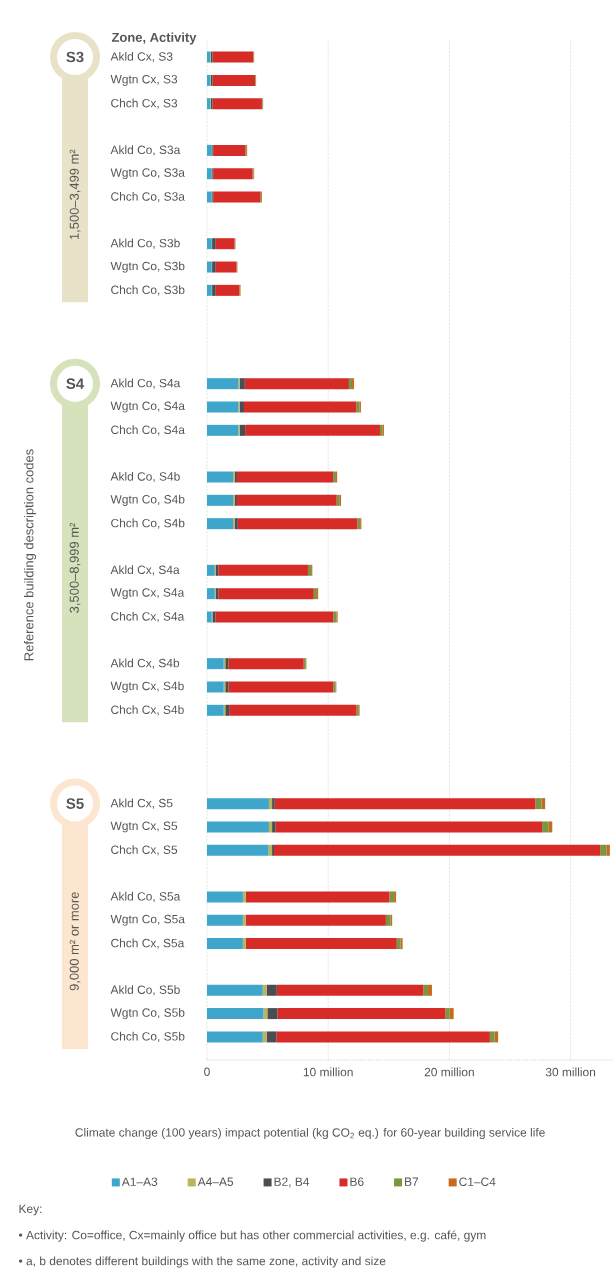 This screenshot has height=1278, width=613. Describe the element at coordinates (145, 150) in the screenshot. I see `y-tick-label: Akld Co, S3a` at that location.